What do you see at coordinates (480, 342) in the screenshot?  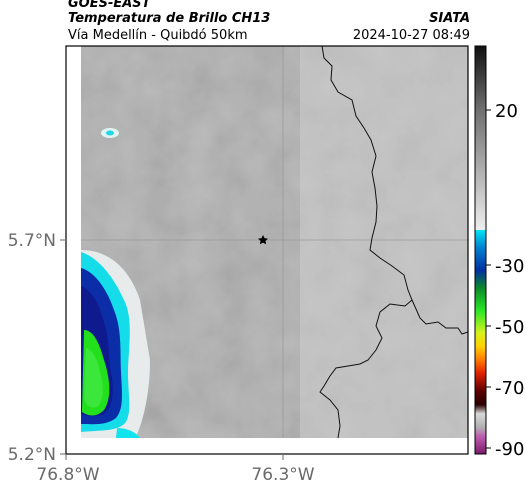 I see `colorbar-color-segment` at bounding box center [480, 342].